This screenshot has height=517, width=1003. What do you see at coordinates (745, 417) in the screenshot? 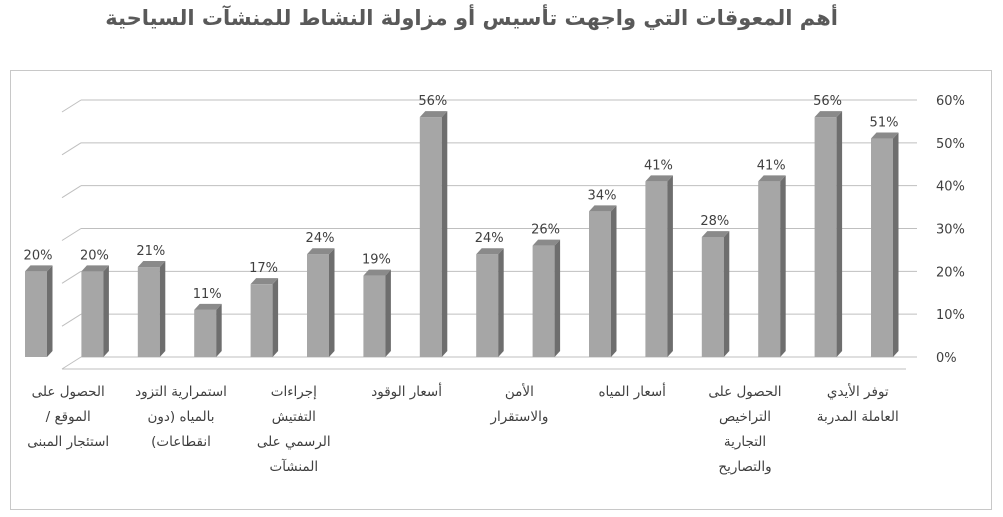
I see `category-label-line: التراخيص` at bounding box center [745, 417].